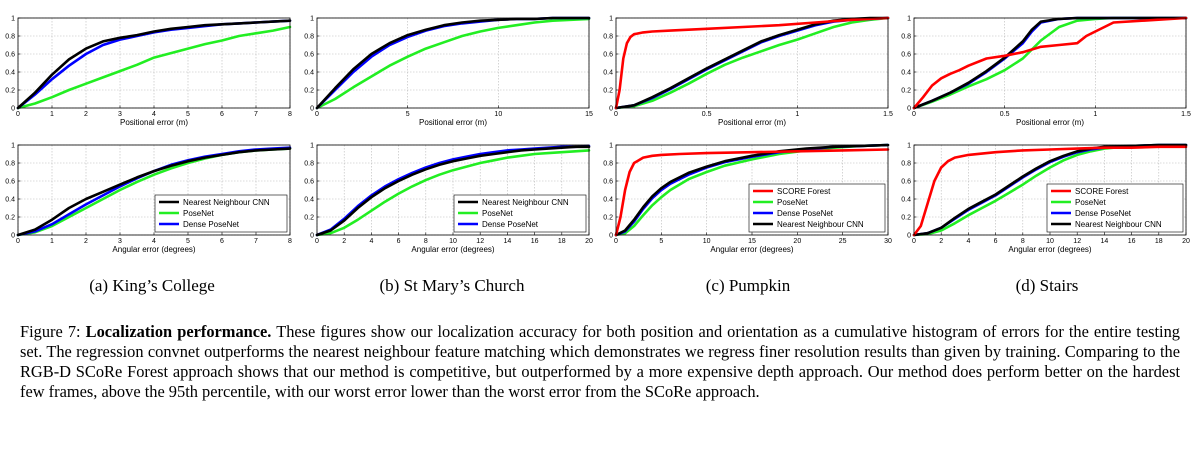  Describe the element at coordinates (804, 191) in the screenshot. I see `legend-label: SCORE Forest` at that location.